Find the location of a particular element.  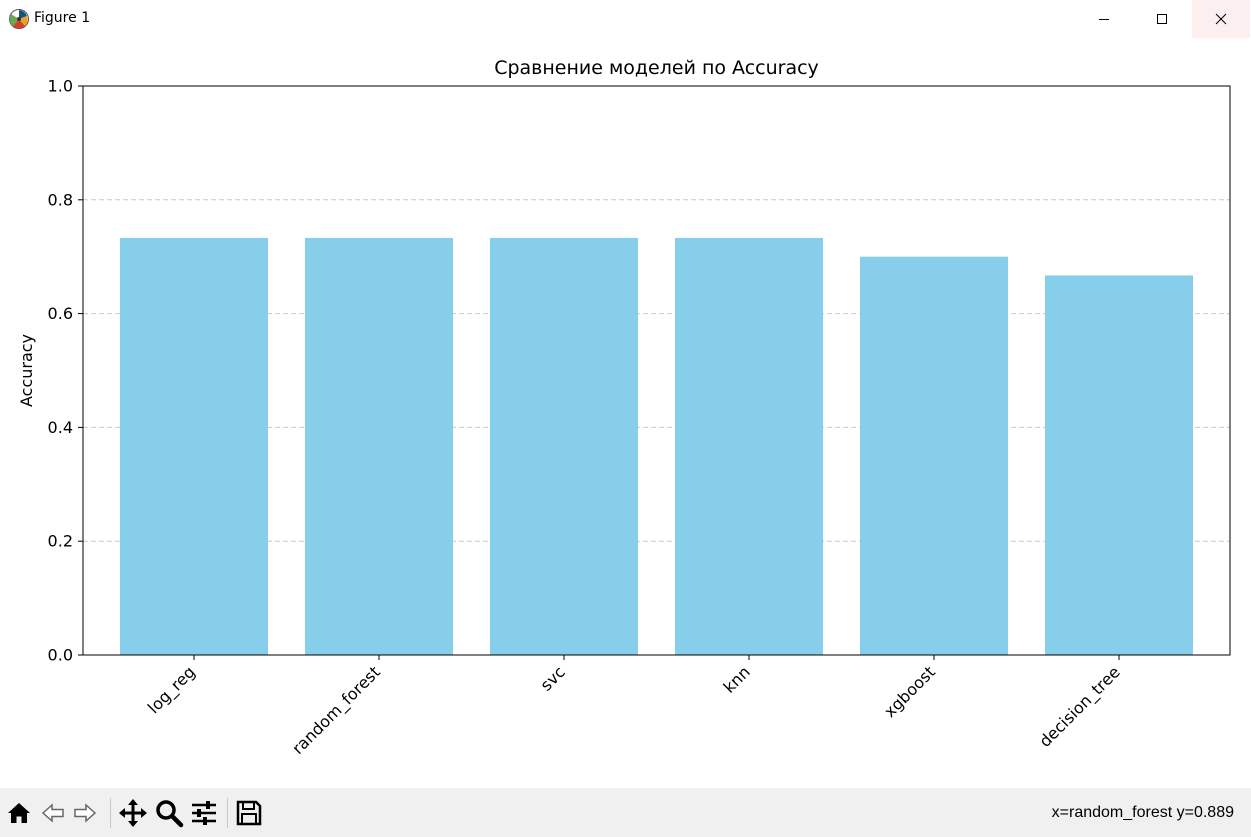

close-icon is located at coordinates (1221, 19).